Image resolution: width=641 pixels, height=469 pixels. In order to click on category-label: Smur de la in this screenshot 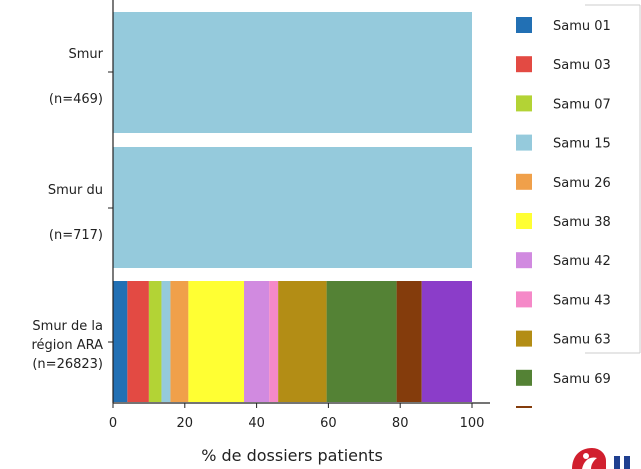, I will do `click(67, 326)`.